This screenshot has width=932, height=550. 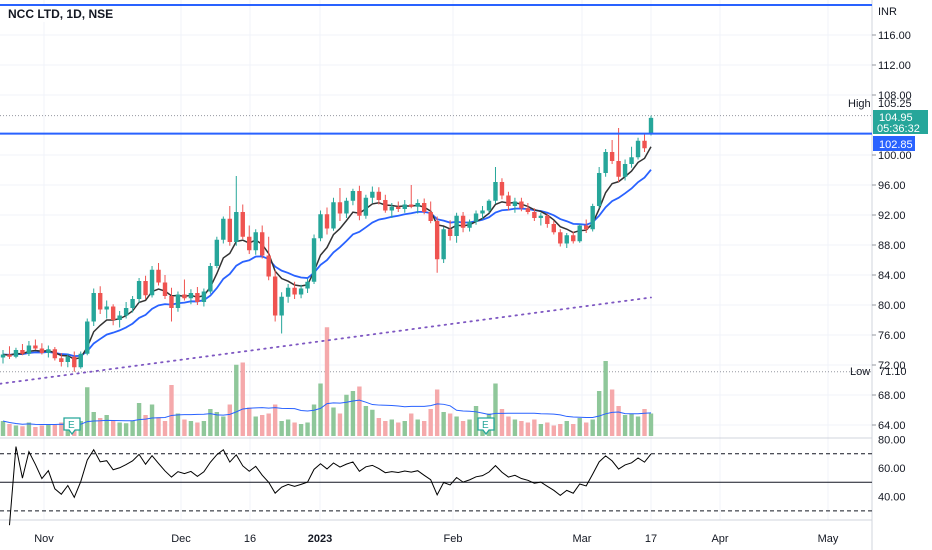 What do you see at coordinates (895, 96) in the screenshot?
I see `price-tick-label: 108.00` at bounding box center [895, 96].